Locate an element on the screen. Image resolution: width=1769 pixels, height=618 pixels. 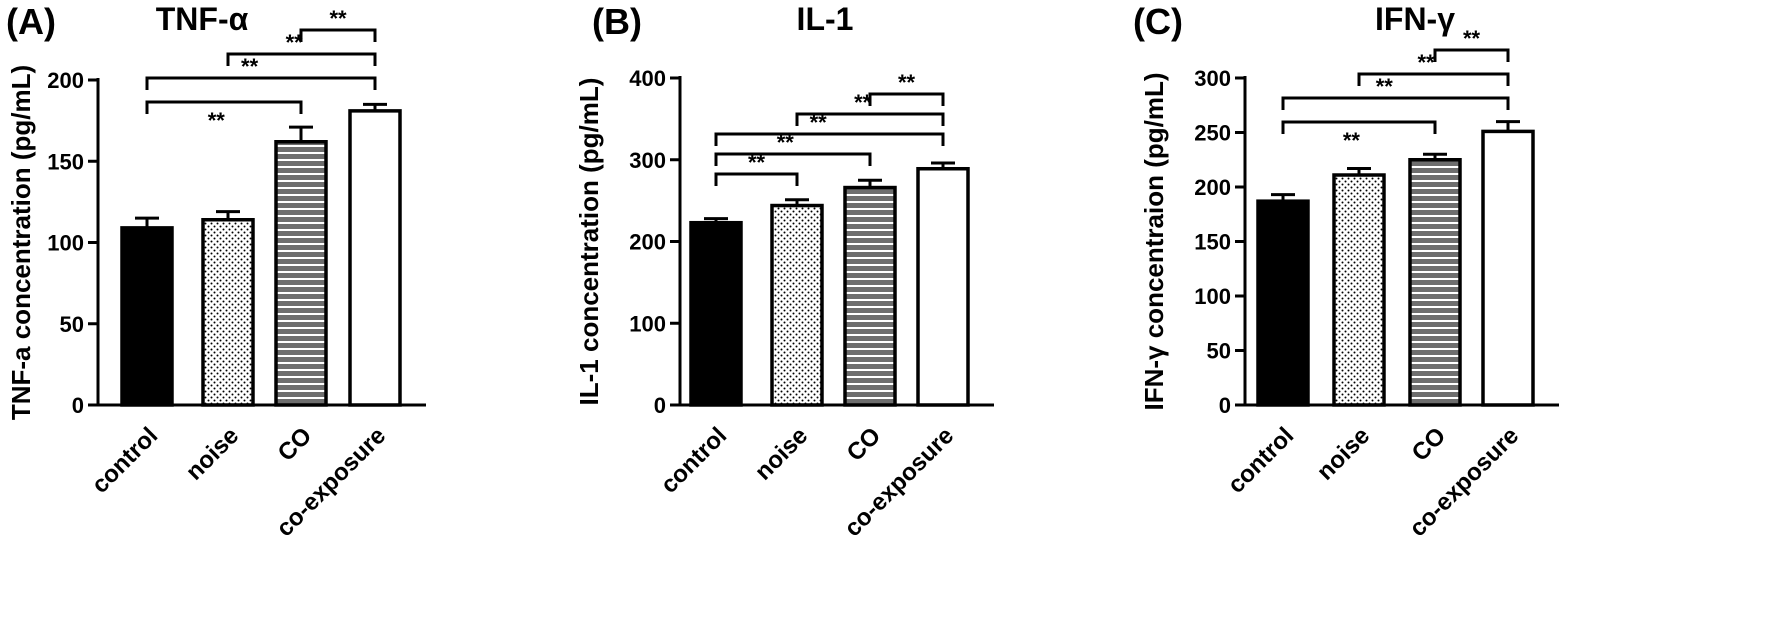
panel-label: (B) is located at coordinates (617, 21).